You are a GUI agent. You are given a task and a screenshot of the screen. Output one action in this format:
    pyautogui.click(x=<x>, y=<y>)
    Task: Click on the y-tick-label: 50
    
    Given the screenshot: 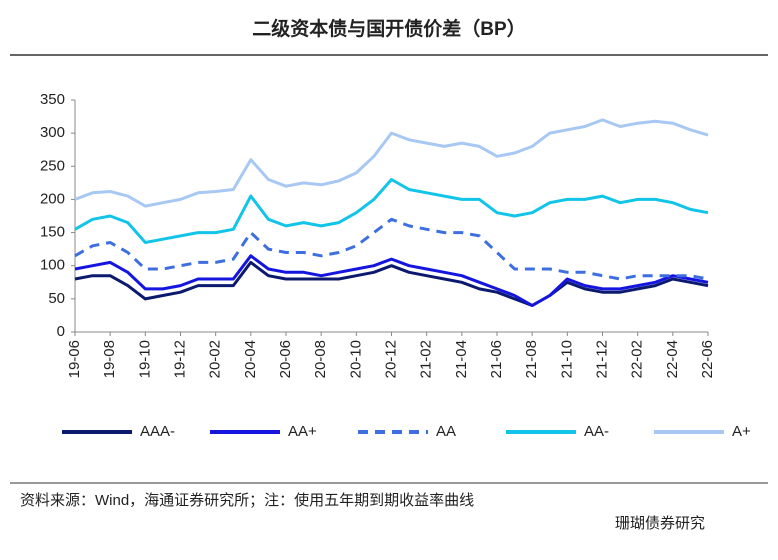 What is the action you would take?
    pyautogui.click(x=56, y=298)
    